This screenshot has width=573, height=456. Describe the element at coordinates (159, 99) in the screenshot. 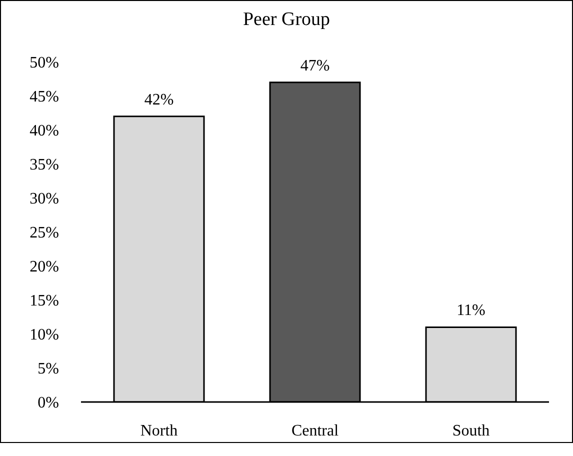

I see `data-label: 42%` at that location.